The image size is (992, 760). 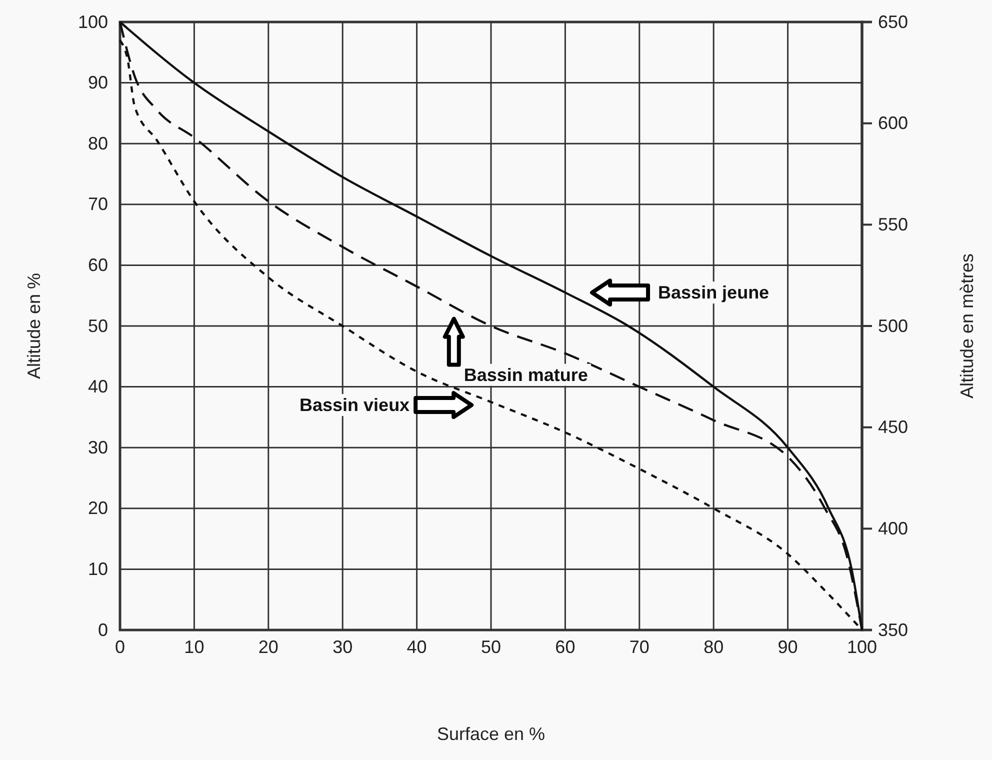 I want to click on y-tick-label: 70, so click(x=98, y=204).